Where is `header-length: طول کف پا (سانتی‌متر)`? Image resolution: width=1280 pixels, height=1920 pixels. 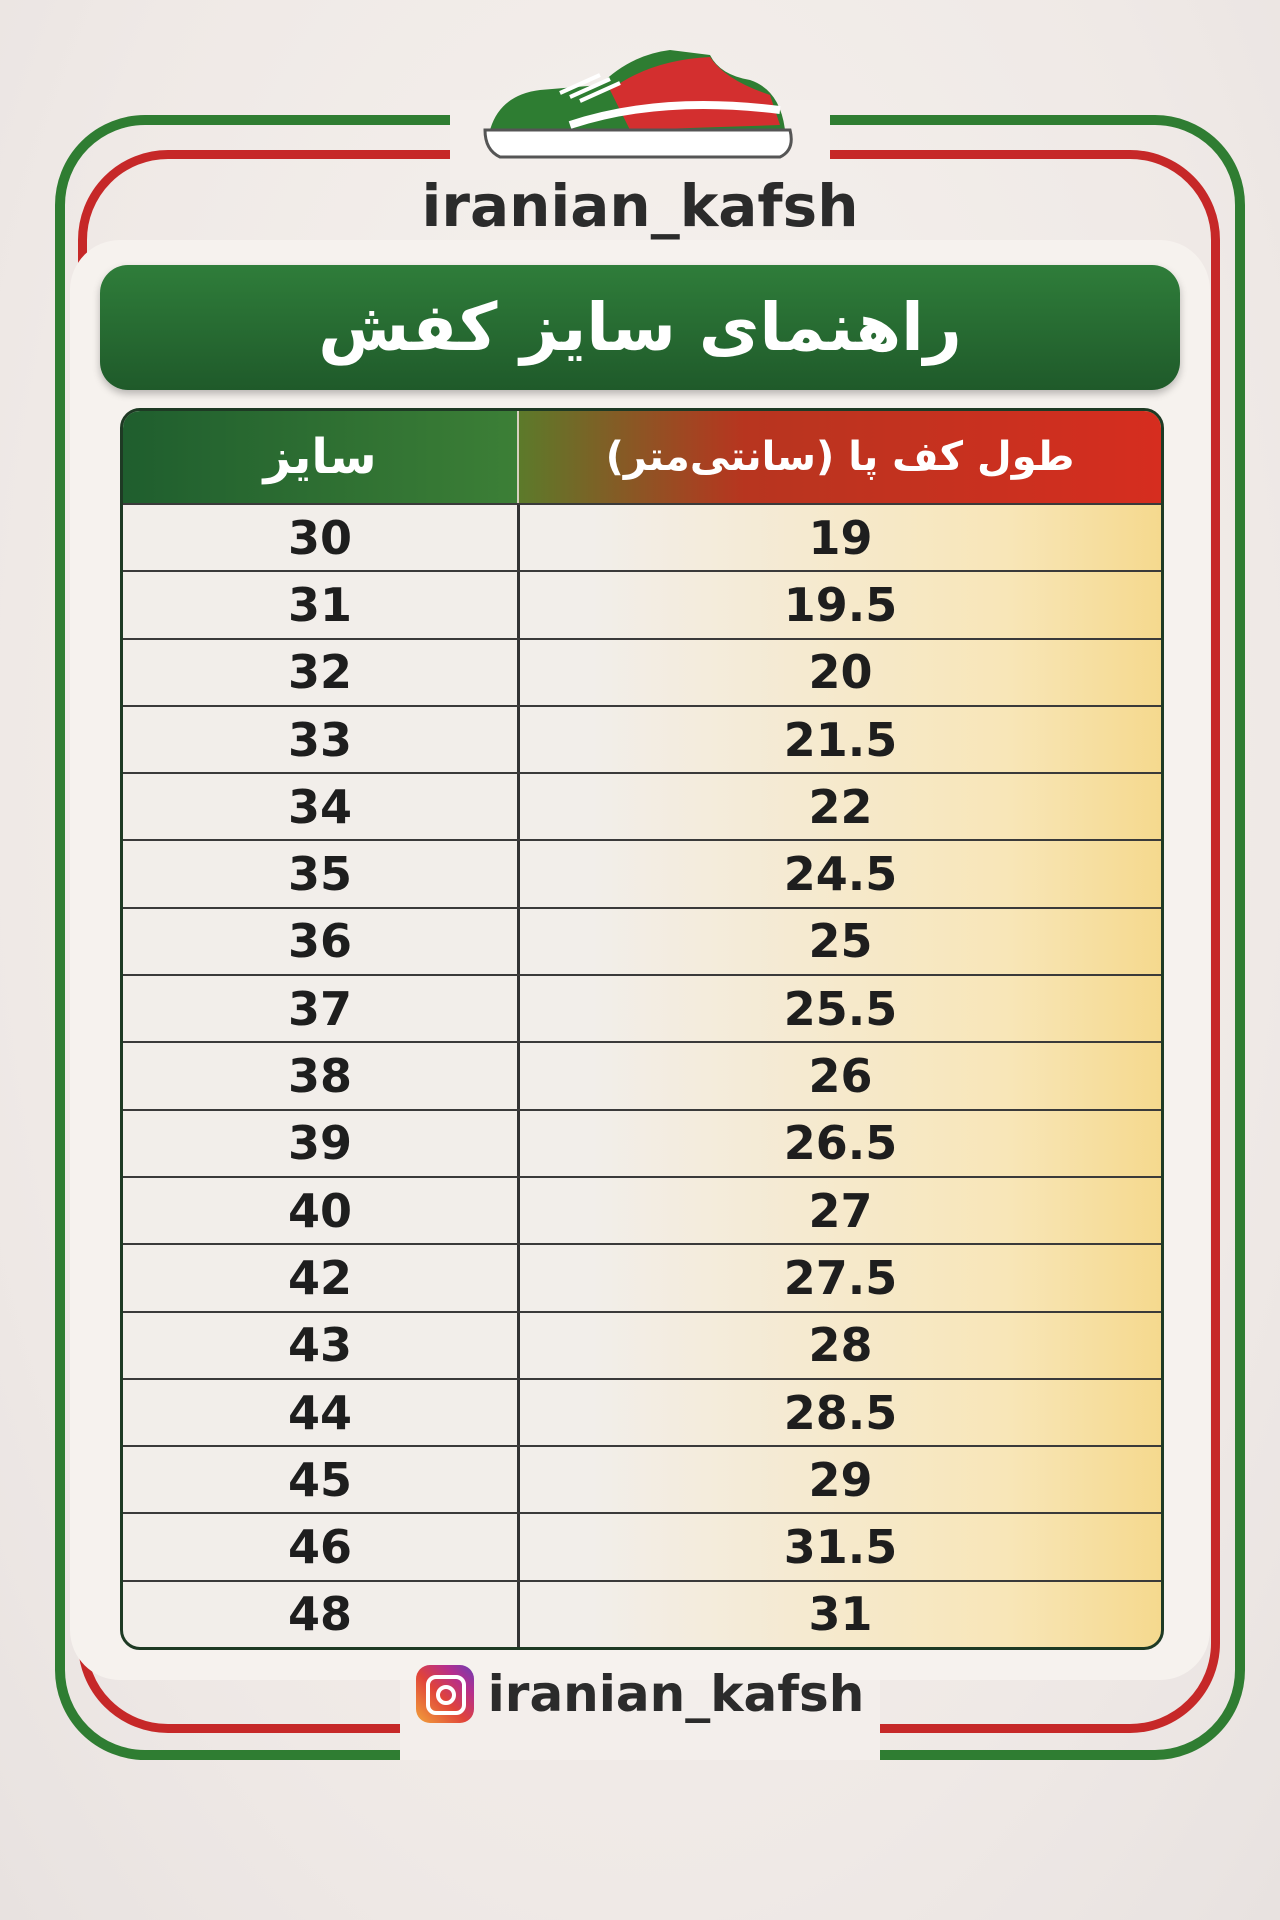
header-length: طول کف پا (سانتی‌متر) is located at coordinates (840, 457).